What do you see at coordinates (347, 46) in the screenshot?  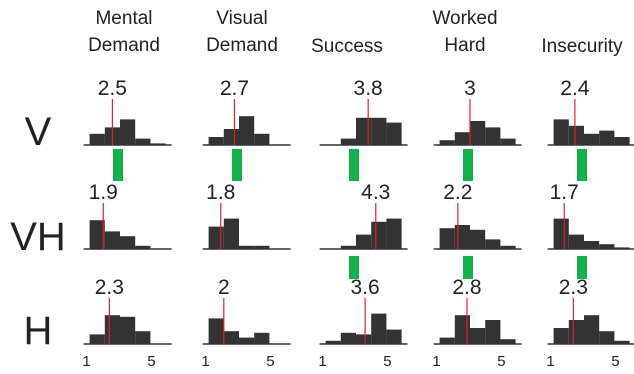 I see `column-title-2: Success` at bounding box center [347, 46].